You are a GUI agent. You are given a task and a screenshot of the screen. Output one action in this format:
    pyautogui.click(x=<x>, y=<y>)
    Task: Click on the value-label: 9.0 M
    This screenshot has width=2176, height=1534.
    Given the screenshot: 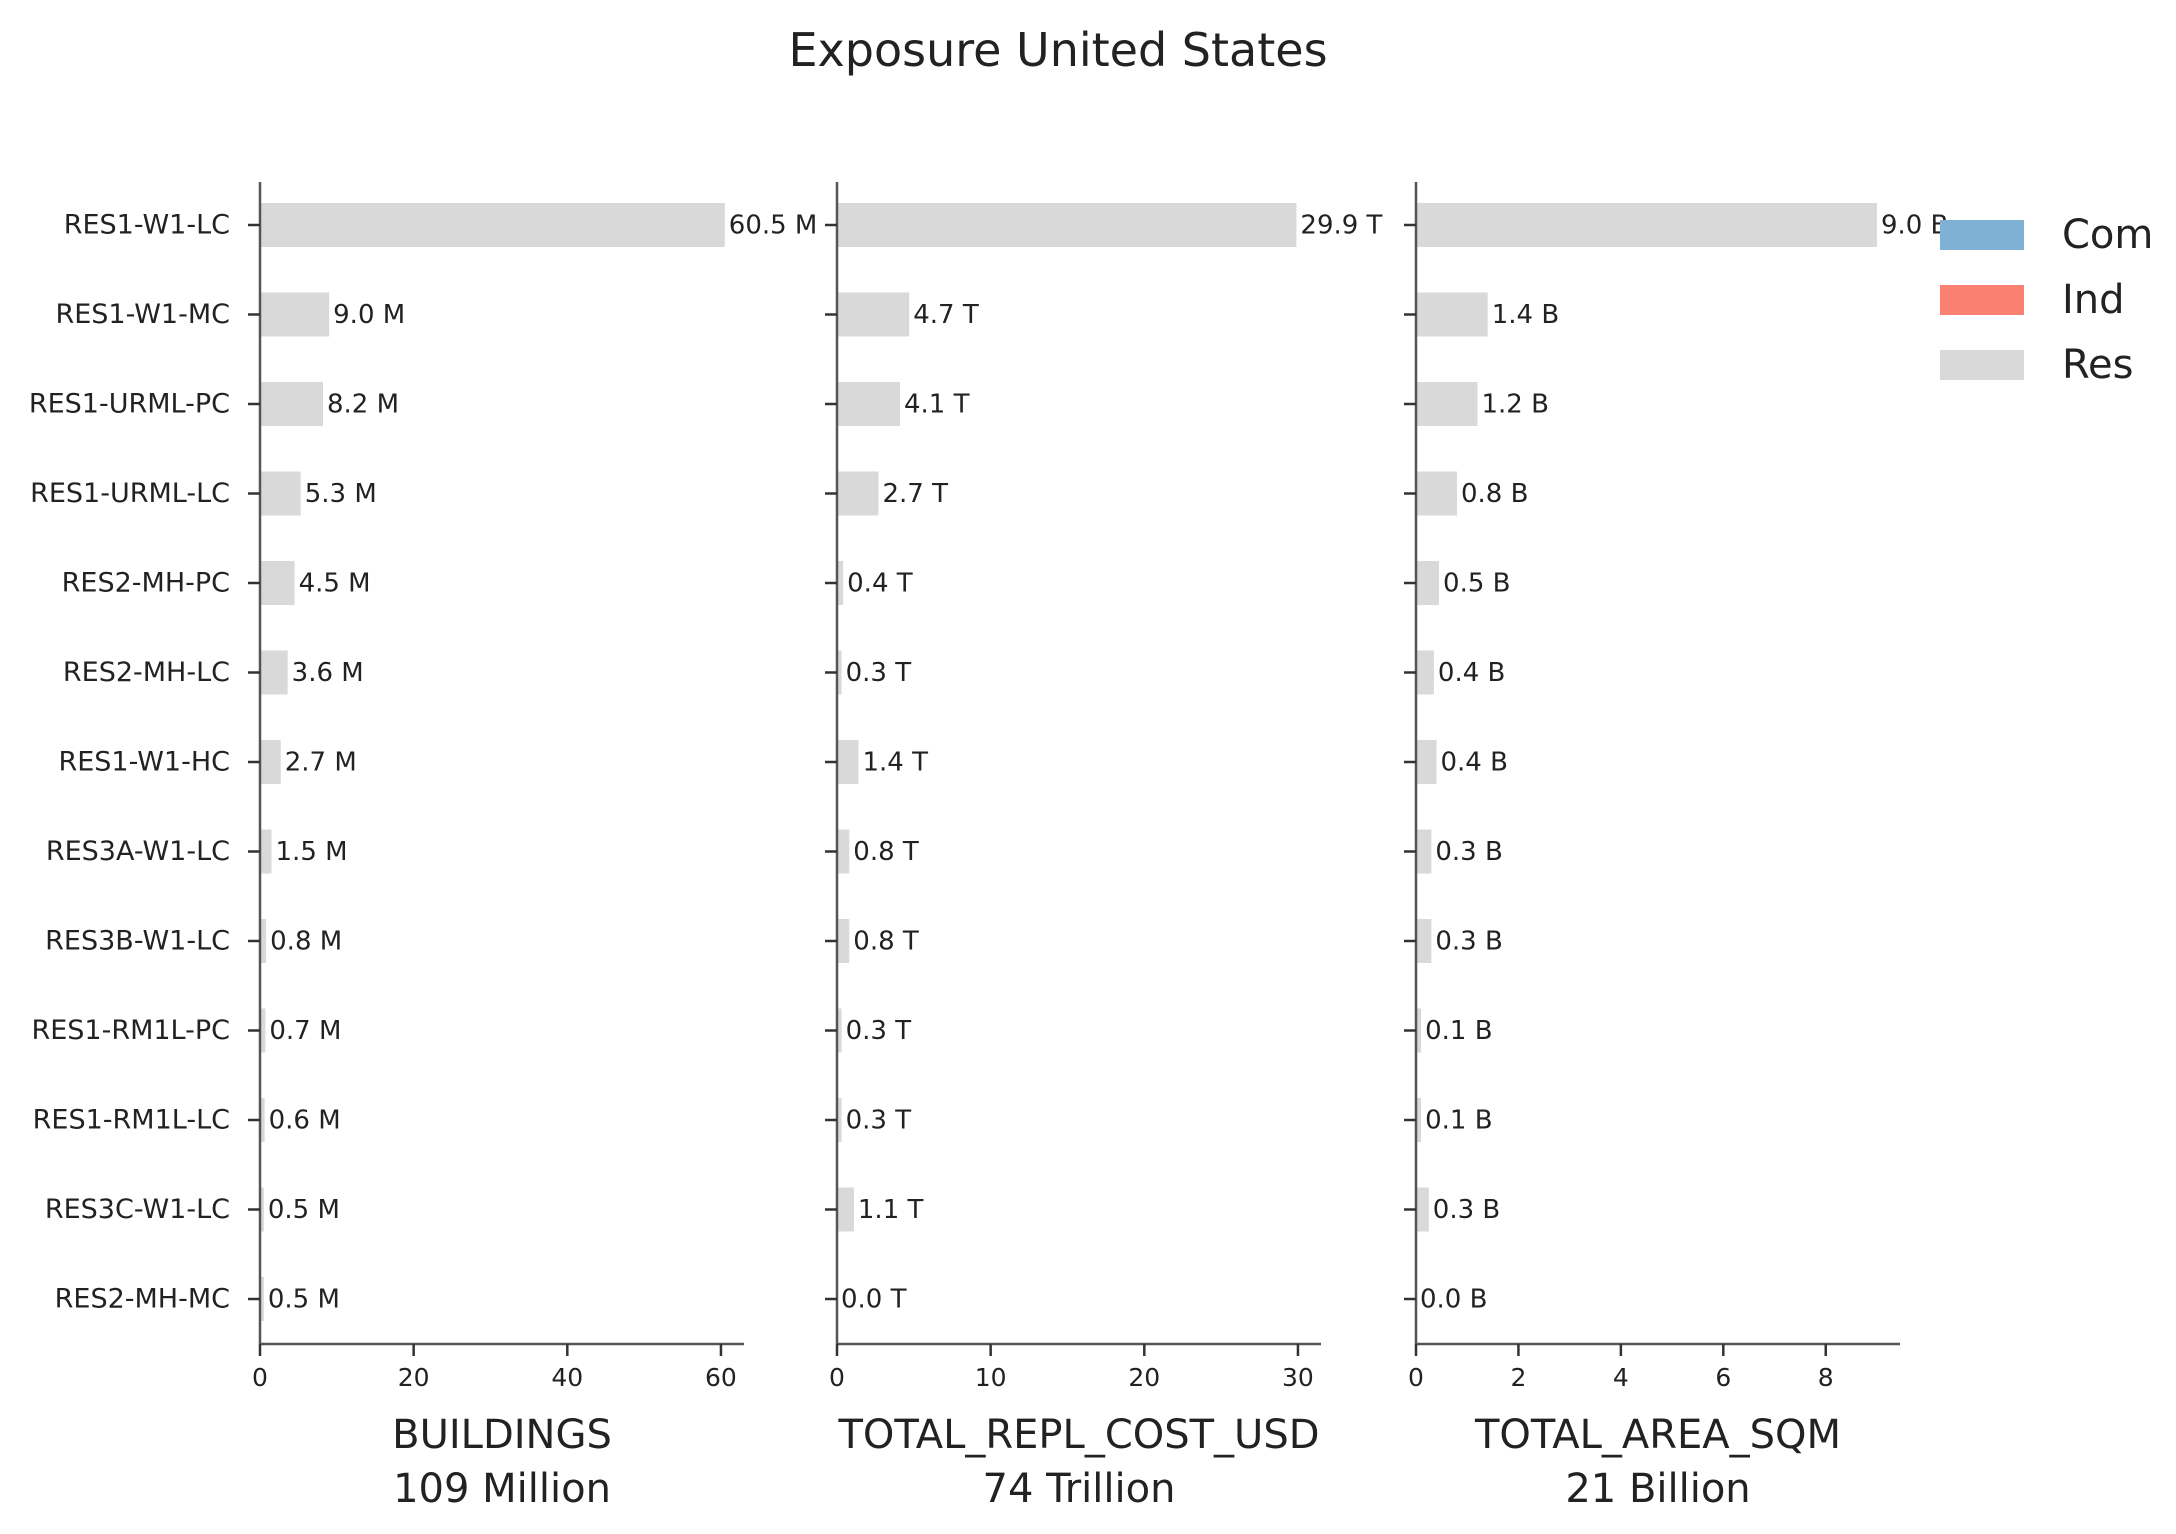 What is the action you would take?
    pyautogui.click(x=369, y=315)
    